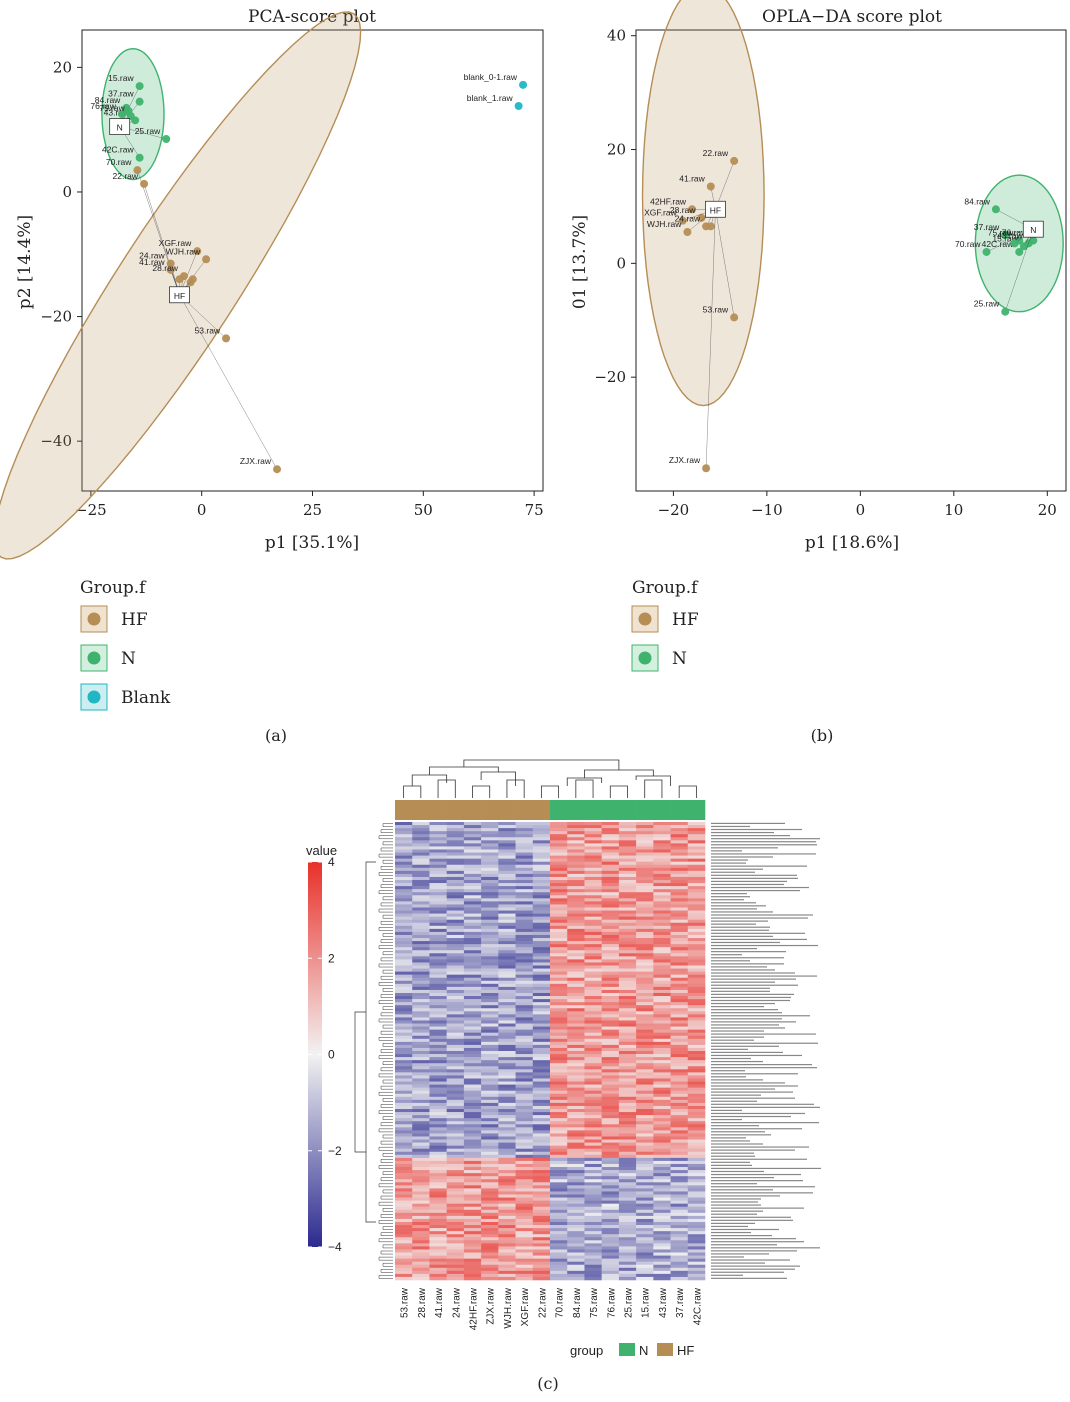  Describe the element at coordinates (767, 510) in the screenshot. I see `x-tick-label: −10` at that location.